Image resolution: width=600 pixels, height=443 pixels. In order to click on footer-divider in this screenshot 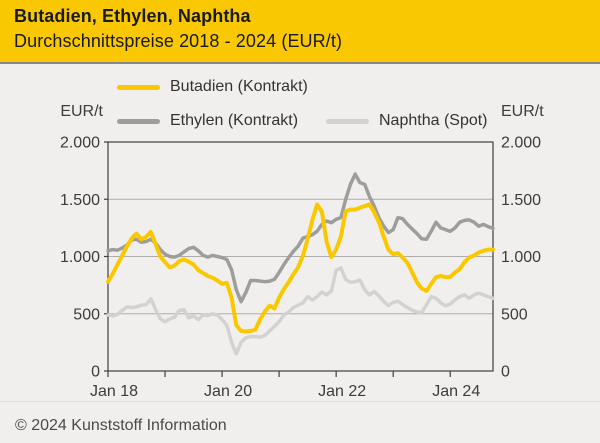, I will do `click(300, 401)`.